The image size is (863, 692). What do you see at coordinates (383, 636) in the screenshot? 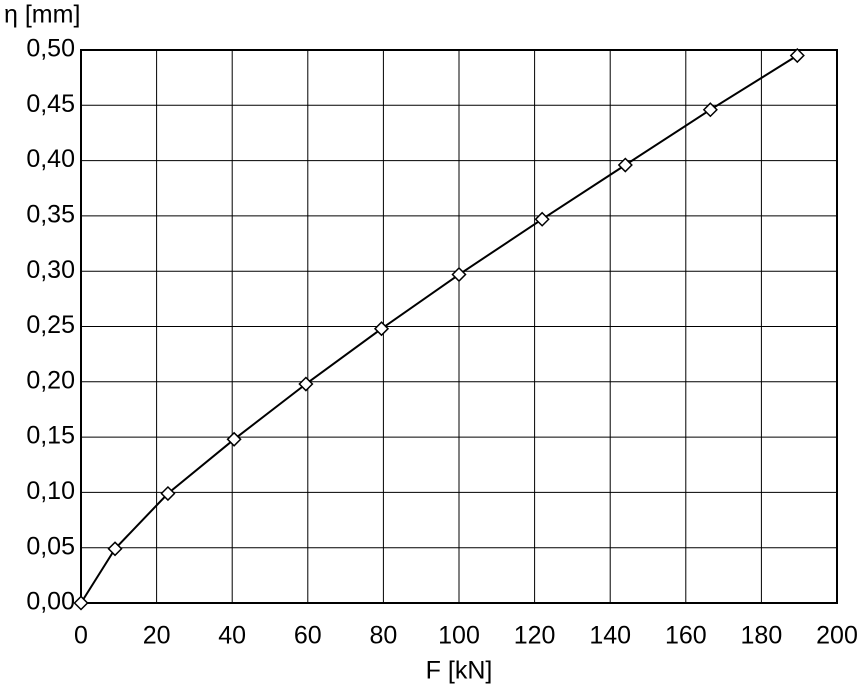
I see `x-tick-label: 80` at bounding box center [383, 636].